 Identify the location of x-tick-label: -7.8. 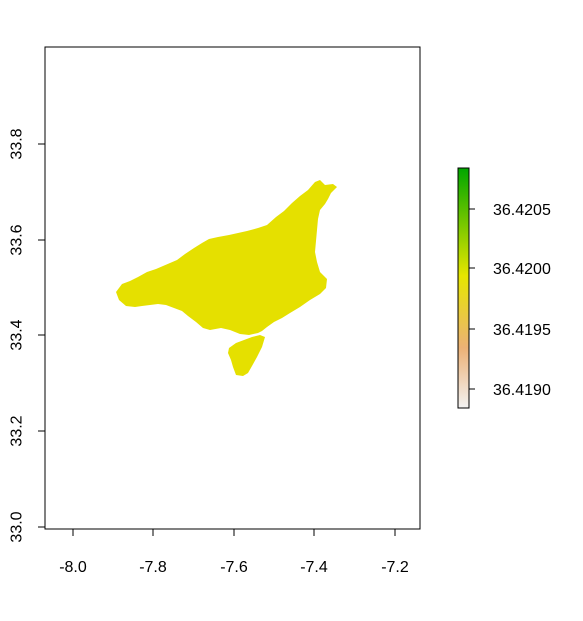
(153, 567).